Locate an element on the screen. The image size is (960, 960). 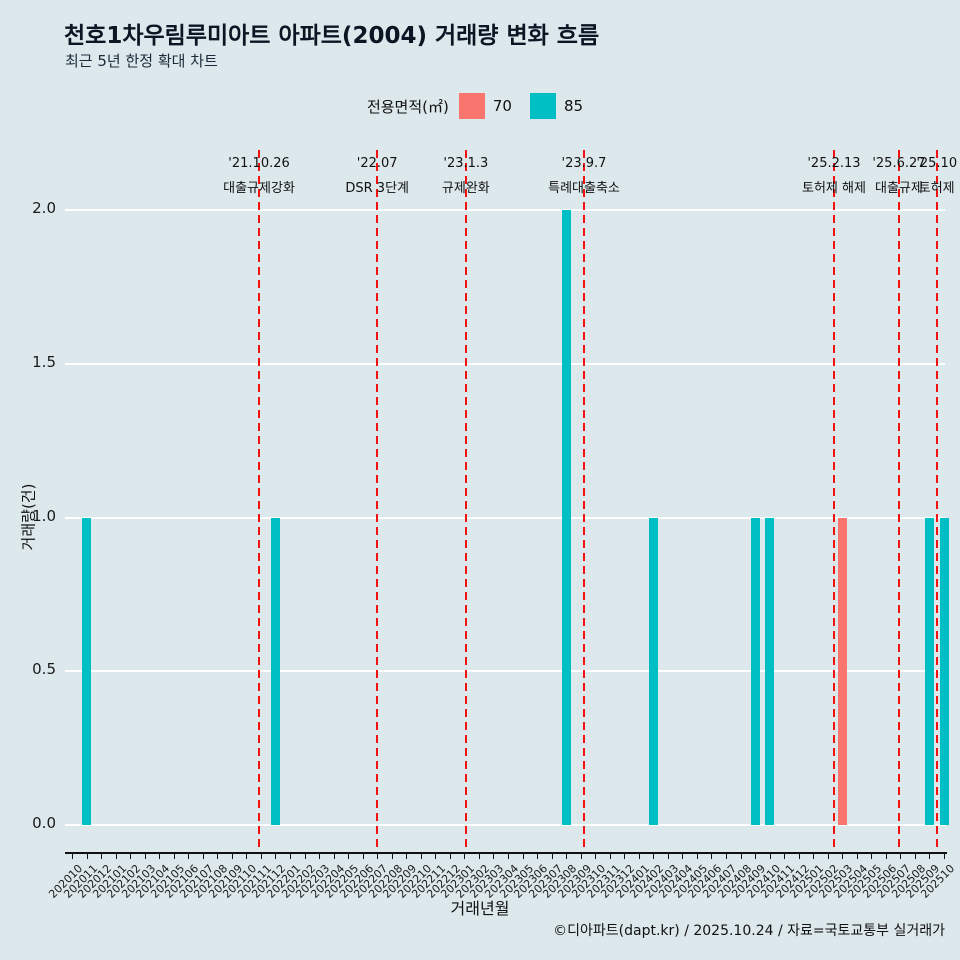
y-tick-label: 0.0 is located at coordinates (44, 823).